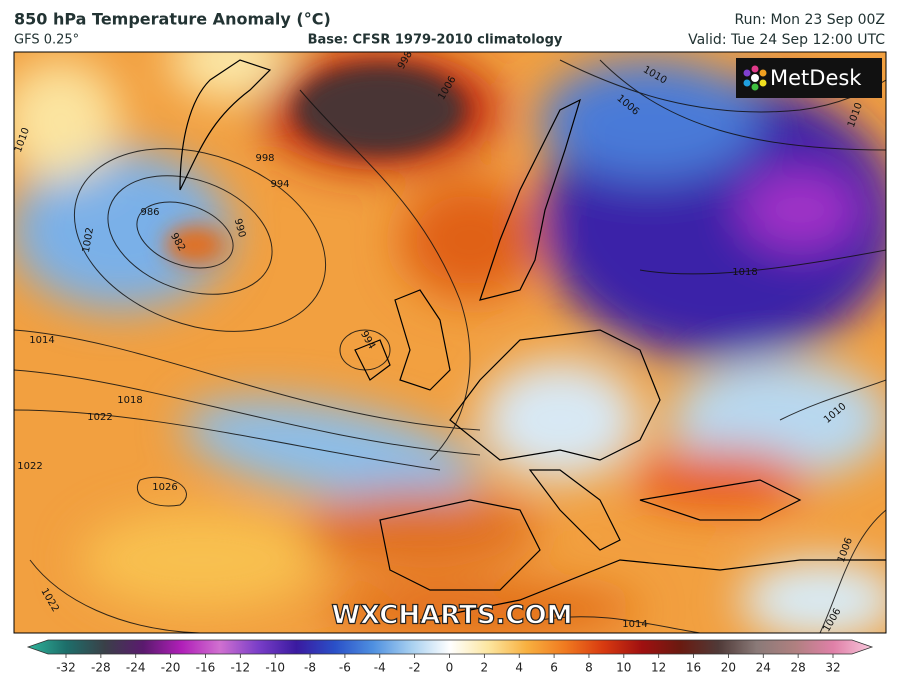  What do you see at coordinates (66, 668) in the screenshot?
I see `colorbar-tick-label: -32` at bounding box center [66, 668].